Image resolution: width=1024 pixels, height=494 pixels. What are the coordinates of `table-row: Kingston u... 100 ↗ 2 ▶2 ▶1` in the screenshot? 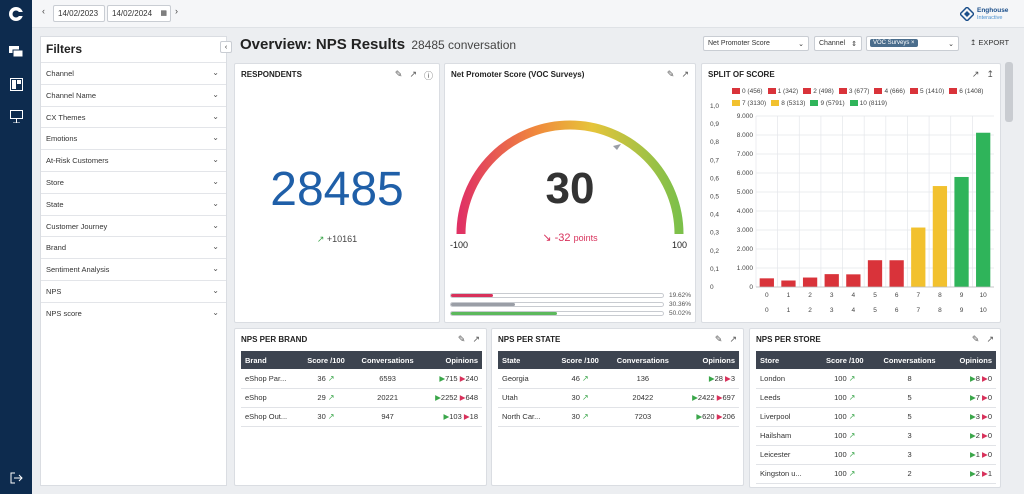 It's located at (876, 474).